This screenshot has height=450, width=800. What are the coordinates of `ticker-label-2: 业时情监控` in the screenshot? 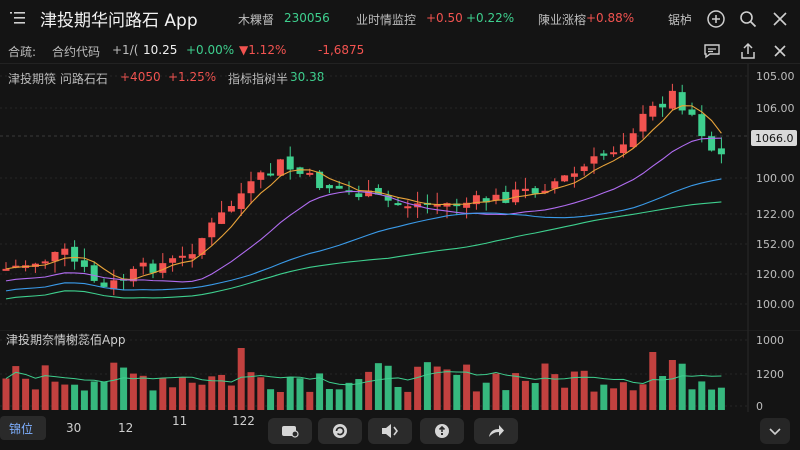 It's located at (386, 20).